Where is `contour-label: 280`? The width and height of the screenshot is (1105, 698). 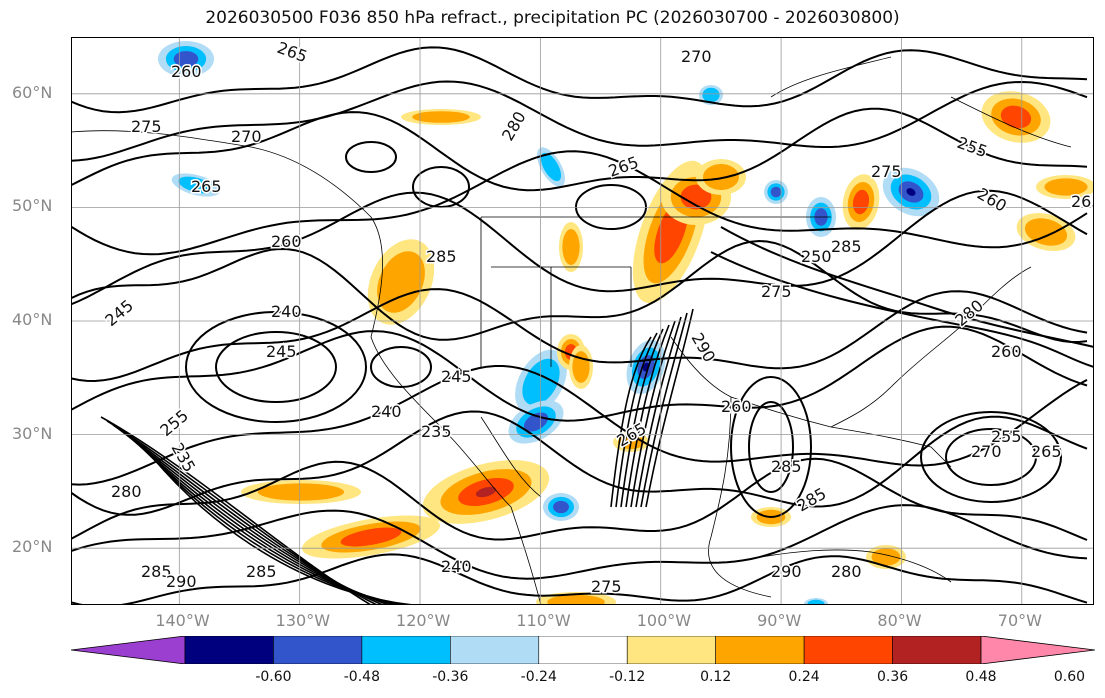 contour-label: 280 is located at coordinates (126, 491).